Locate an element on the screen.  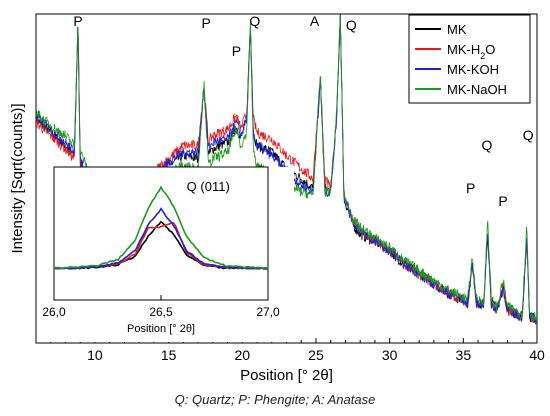
x-tick-label: 40 is located at coordinates (537, 355).